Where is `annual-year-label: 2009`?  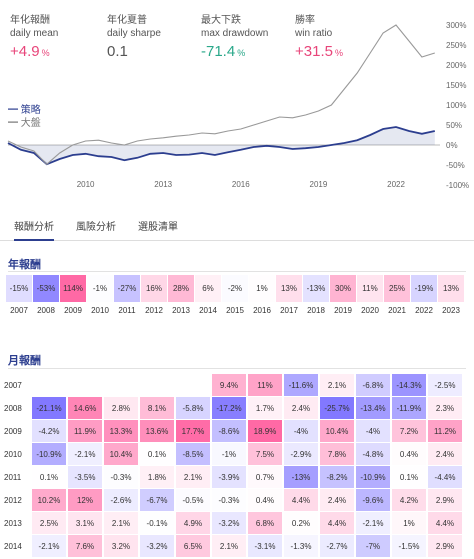 annual-year-label: 2009 is located at coordinates (73, 310).